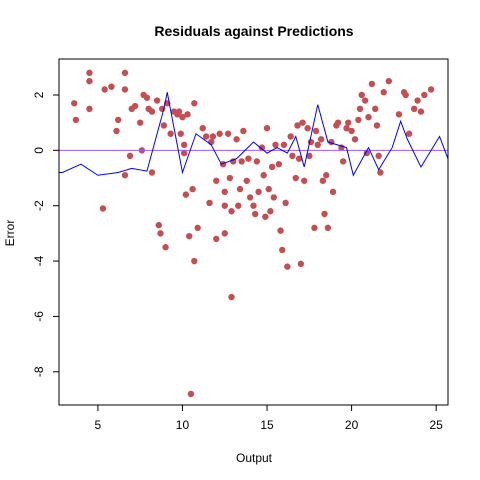 This screenshot has width=480, height=480. Describe the element at coordinates (10, 233) in the screenshot. I see `y-axis-label: Error` at that location.